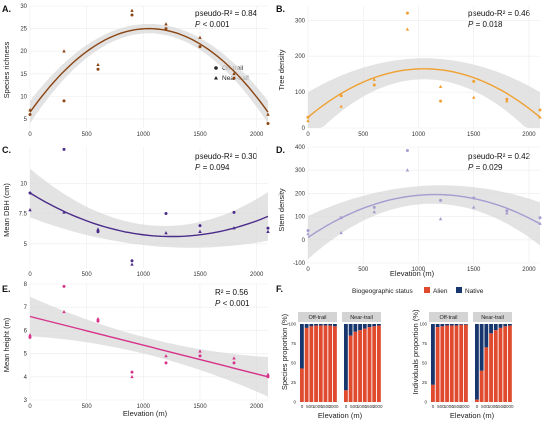 This screenshot has width=550, height=425. What do you see at coordinates (23, 75) in the screenshot?
I see `panel-a-ytick-label: 15` at bounding box center [23, 75].